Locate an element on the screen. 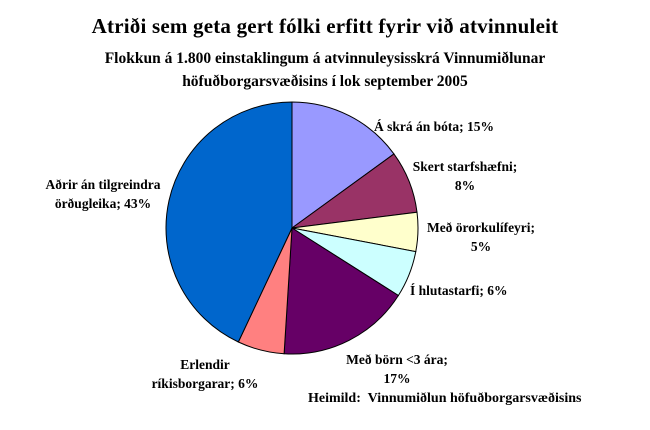 This screenshot has height=430, width=650. pie-label-a-skra-an-bota: Á skrá án bóta; 15% is located at coordinates (434, 126).